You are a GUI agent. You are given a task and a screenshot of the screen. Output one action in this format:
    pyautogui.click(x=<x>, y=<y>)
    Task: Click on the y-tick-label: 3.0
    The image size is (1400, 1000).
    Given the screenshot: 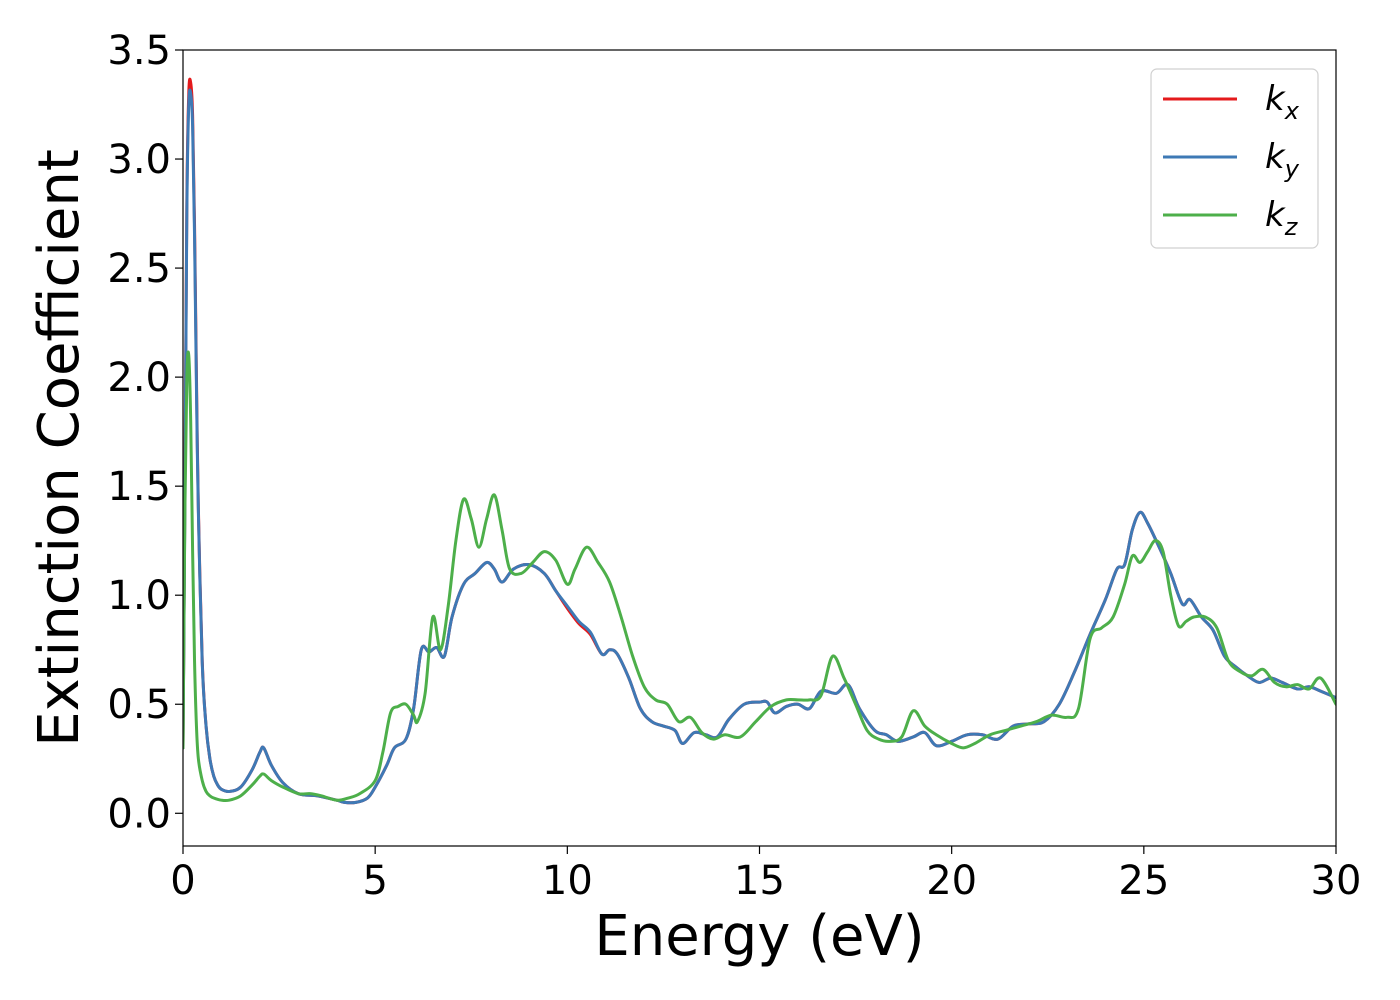 What is the action you would take?
    pyautogui.click(x=139, y=160)
    